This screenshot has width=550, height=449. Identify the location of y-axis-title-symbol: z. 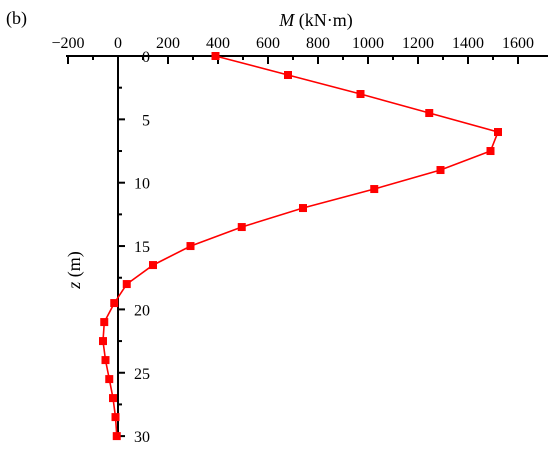
(74, 286).